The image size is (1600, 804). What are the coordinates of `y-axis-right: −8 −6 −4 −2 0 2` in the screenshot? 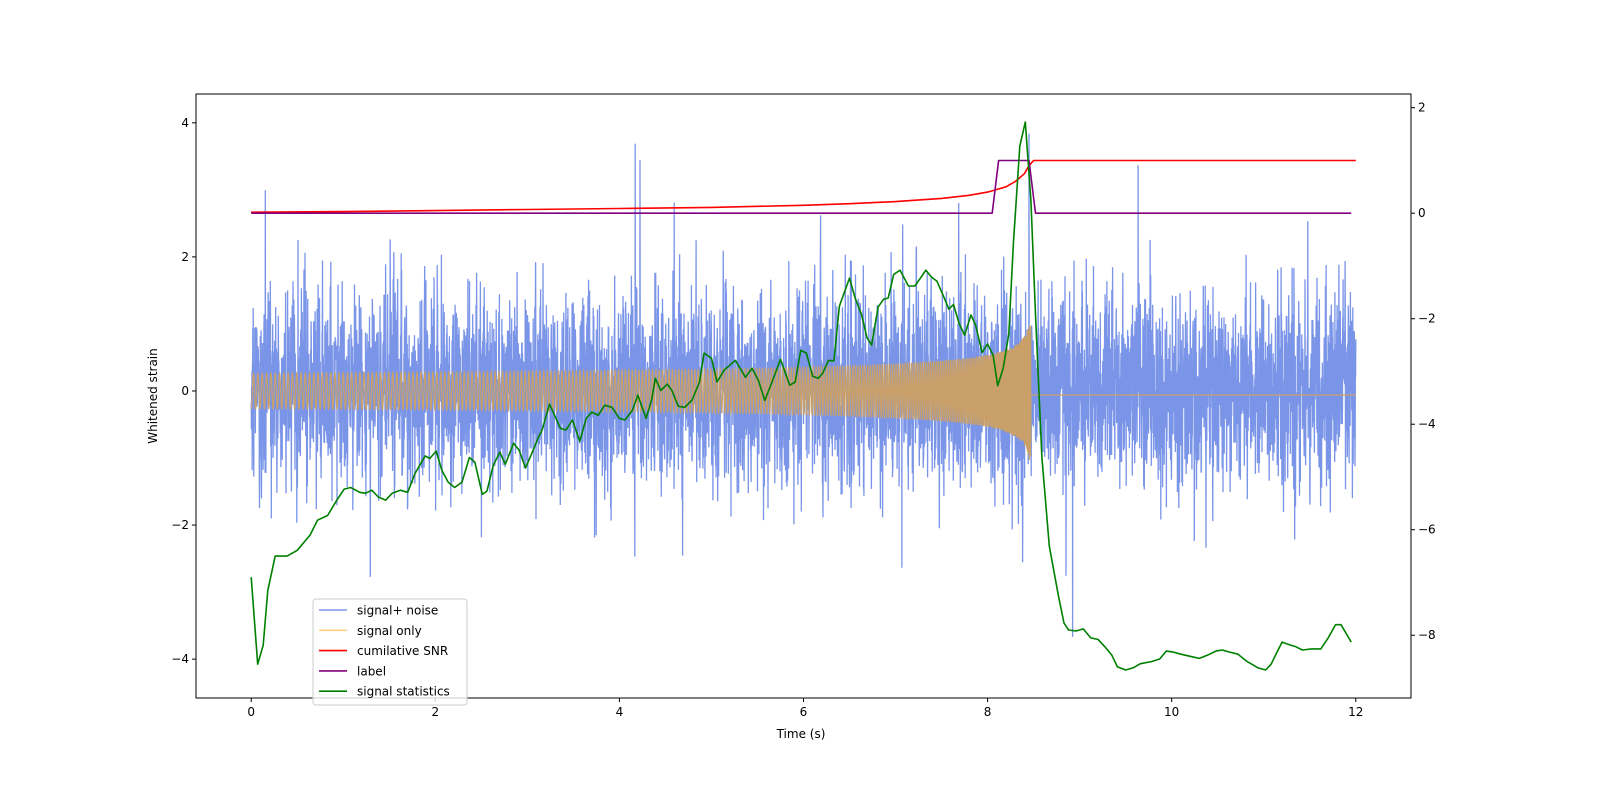 It's located at (1423, 371).